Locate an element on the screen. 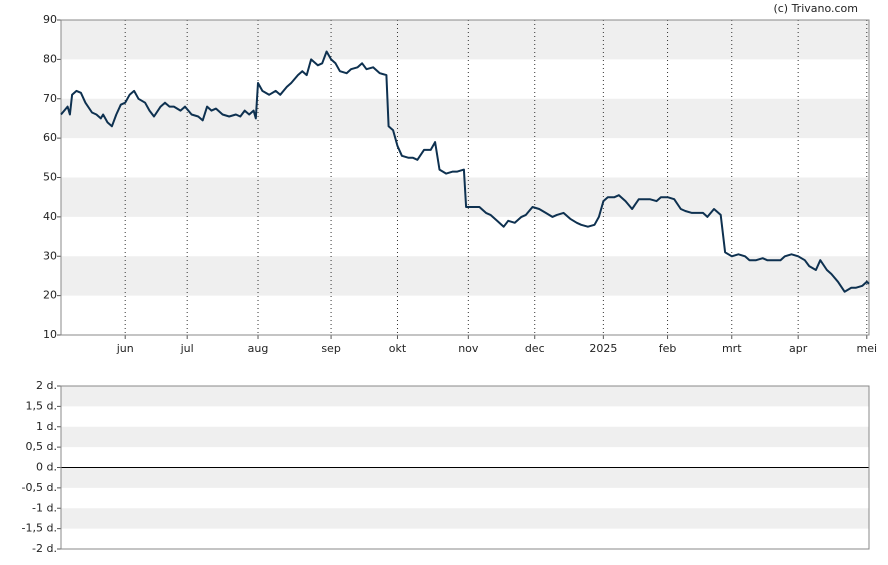  x-tick-label: feb is located at coordinates (668, 348).